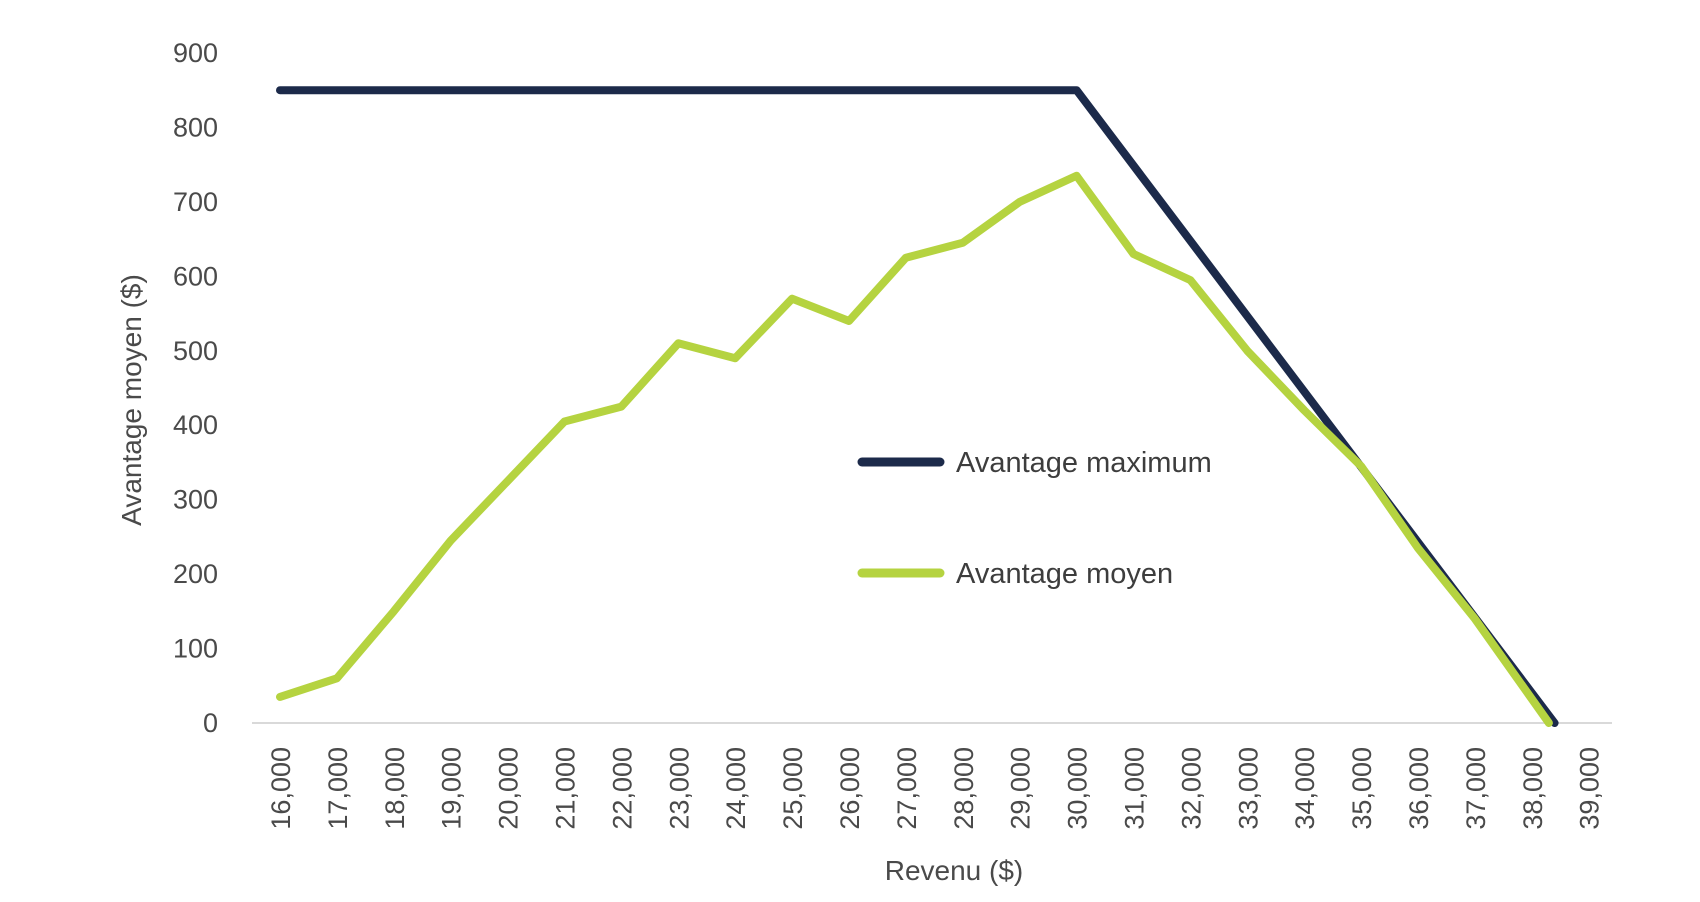 The height and width of the screenshot is (902, 1700). Describe the element at coordinates (1362, 788) in the screenshot. I see `x-tick-label: 35,000` at that location.